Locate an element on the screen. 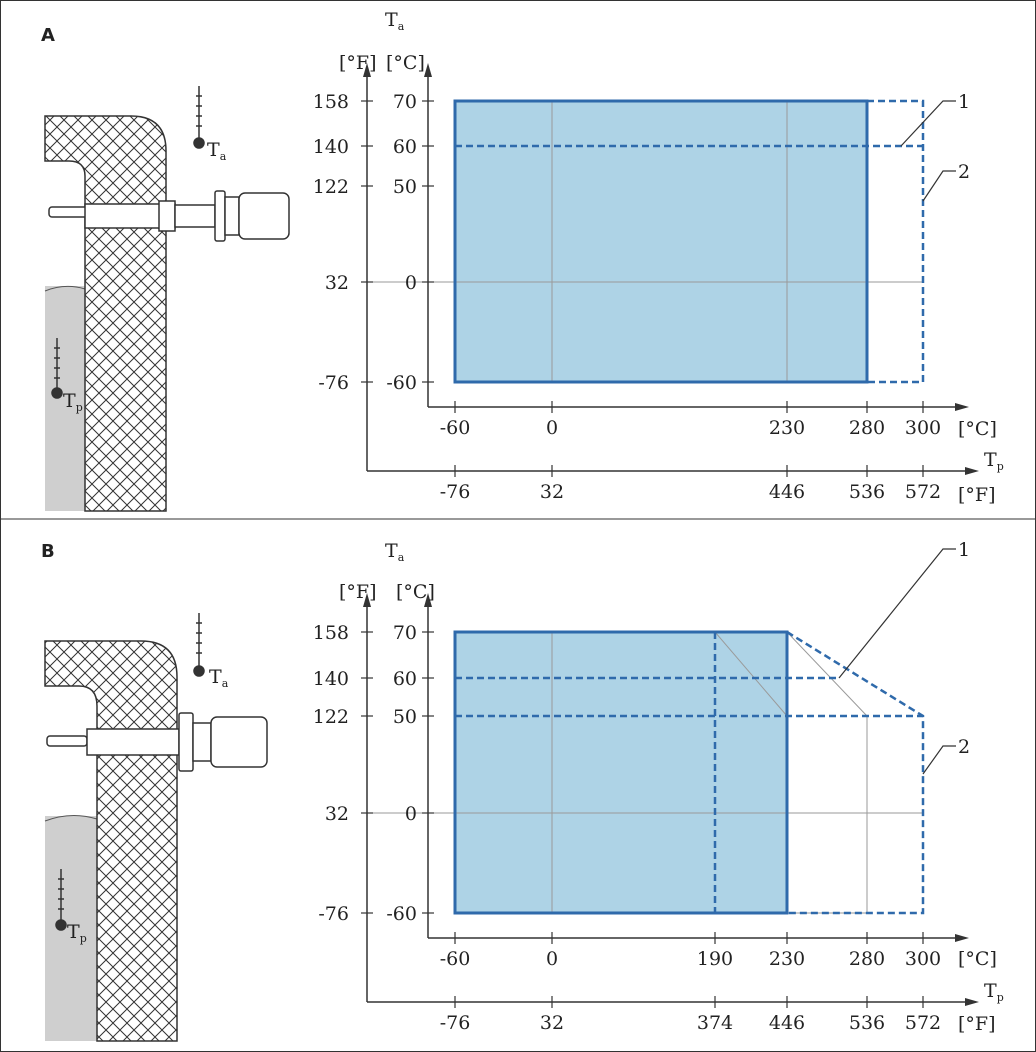 The height and width of the screenshot is (1052, 1036). sketch-a-tp: Tp is located at coordinates (73, 402).